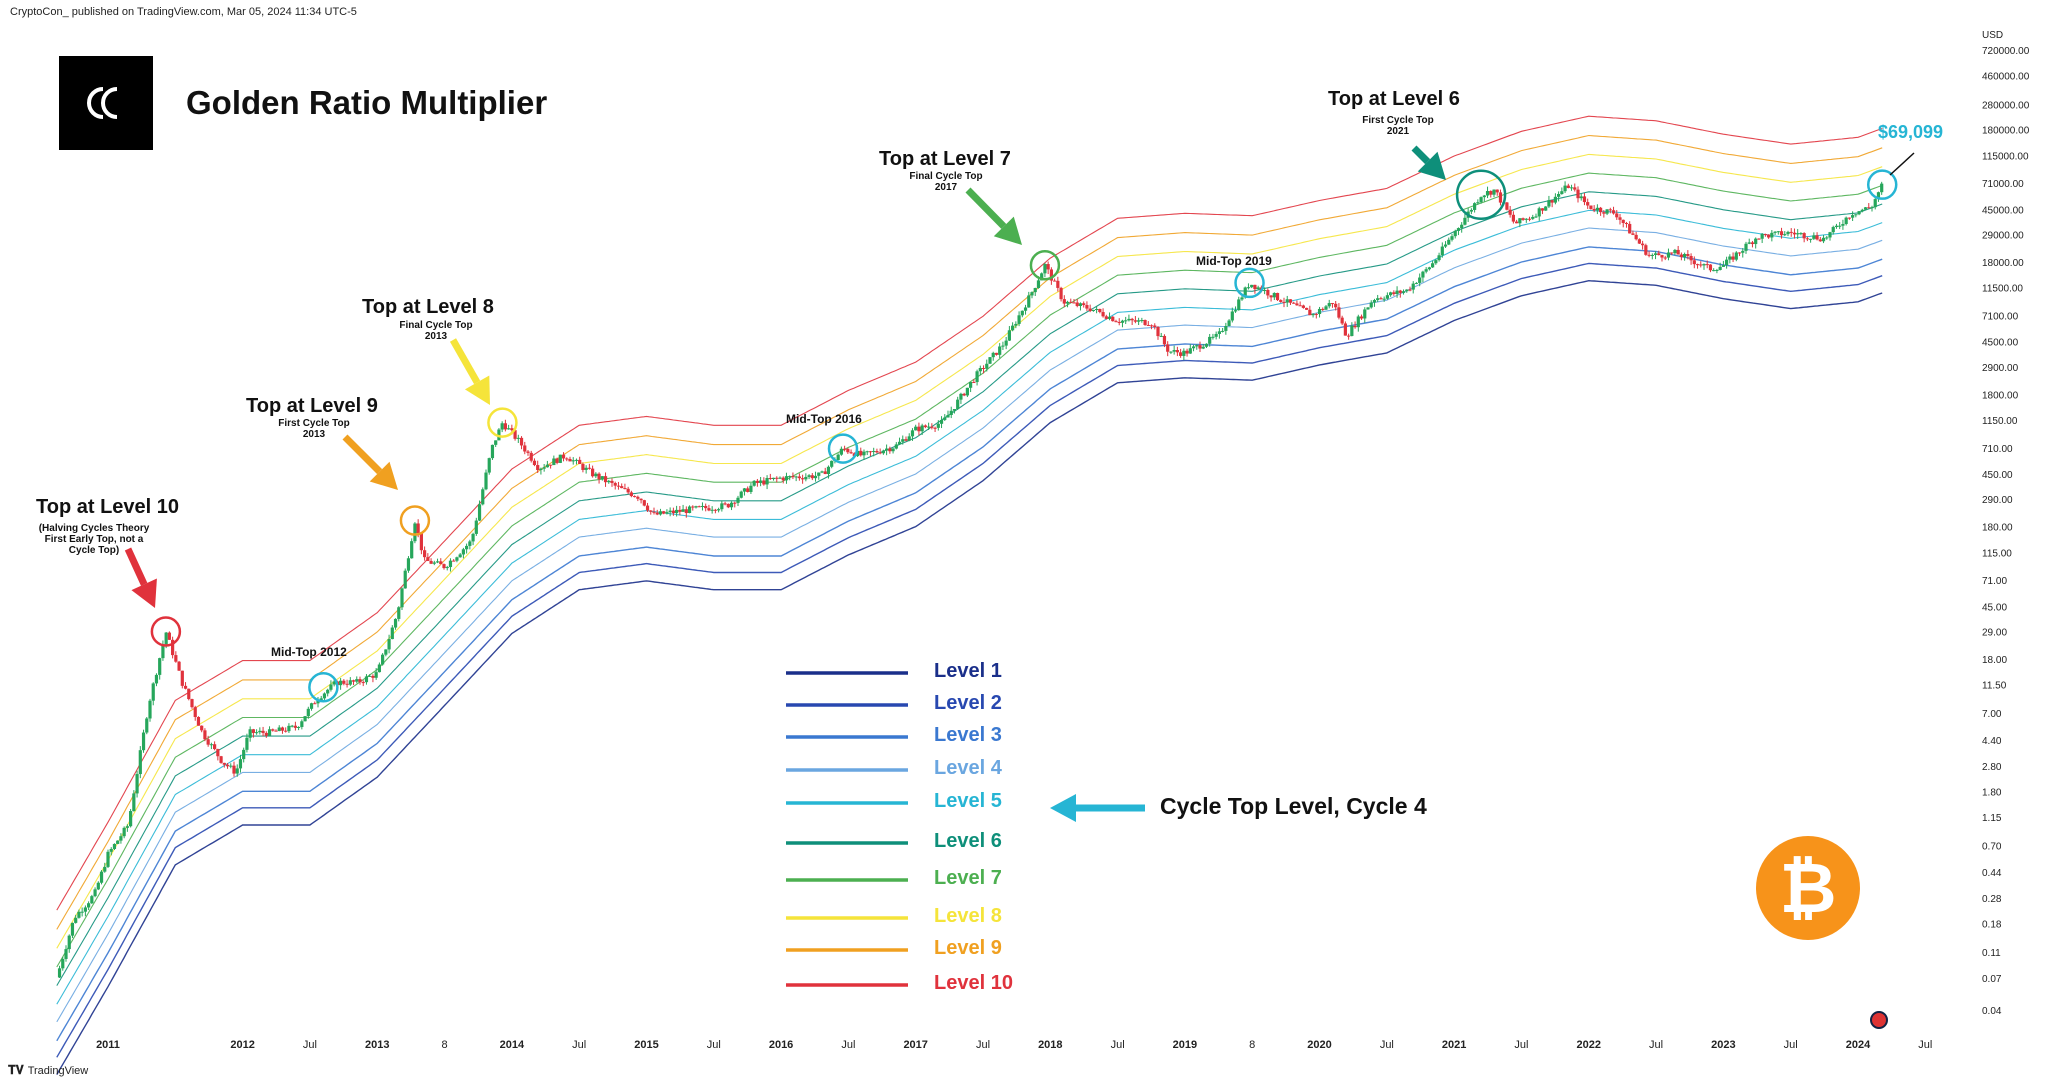 The width and height of the screenshot is (2048, 1083). I want to click on y-tick-label: 4.40, so click(1992, 741).